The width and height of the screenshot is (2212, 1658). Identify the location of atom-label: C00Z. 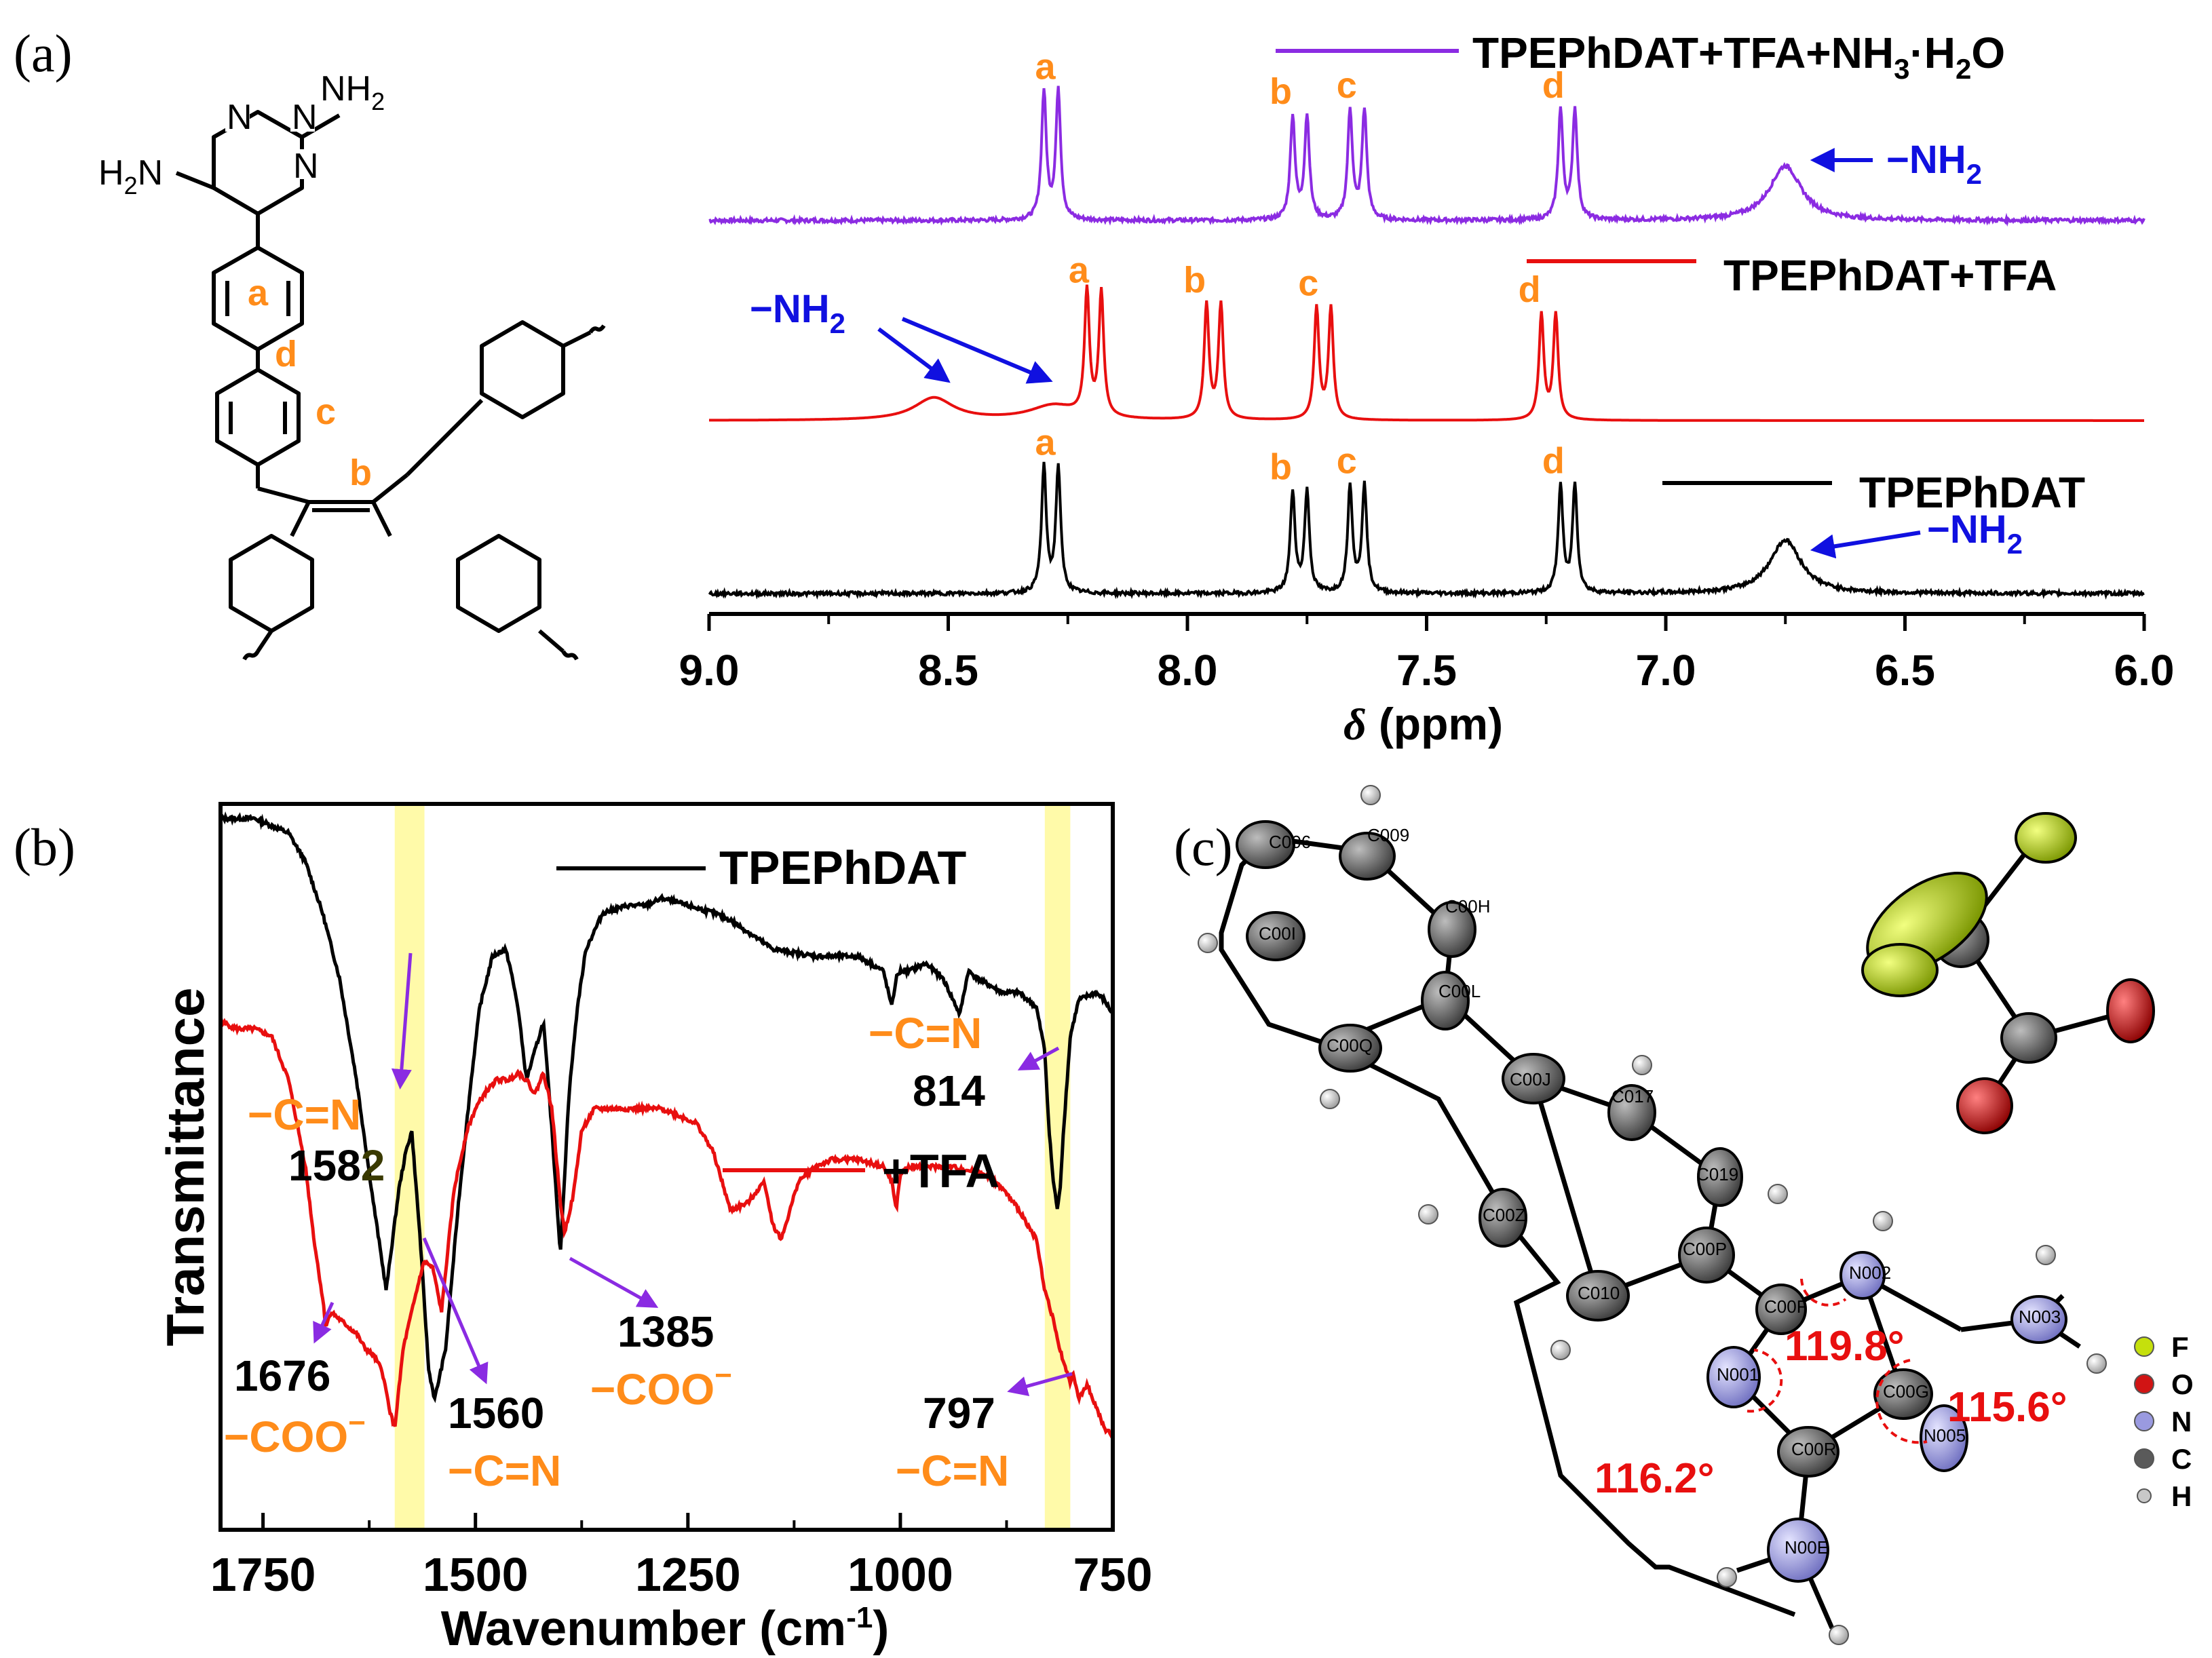
(1504, 1215).